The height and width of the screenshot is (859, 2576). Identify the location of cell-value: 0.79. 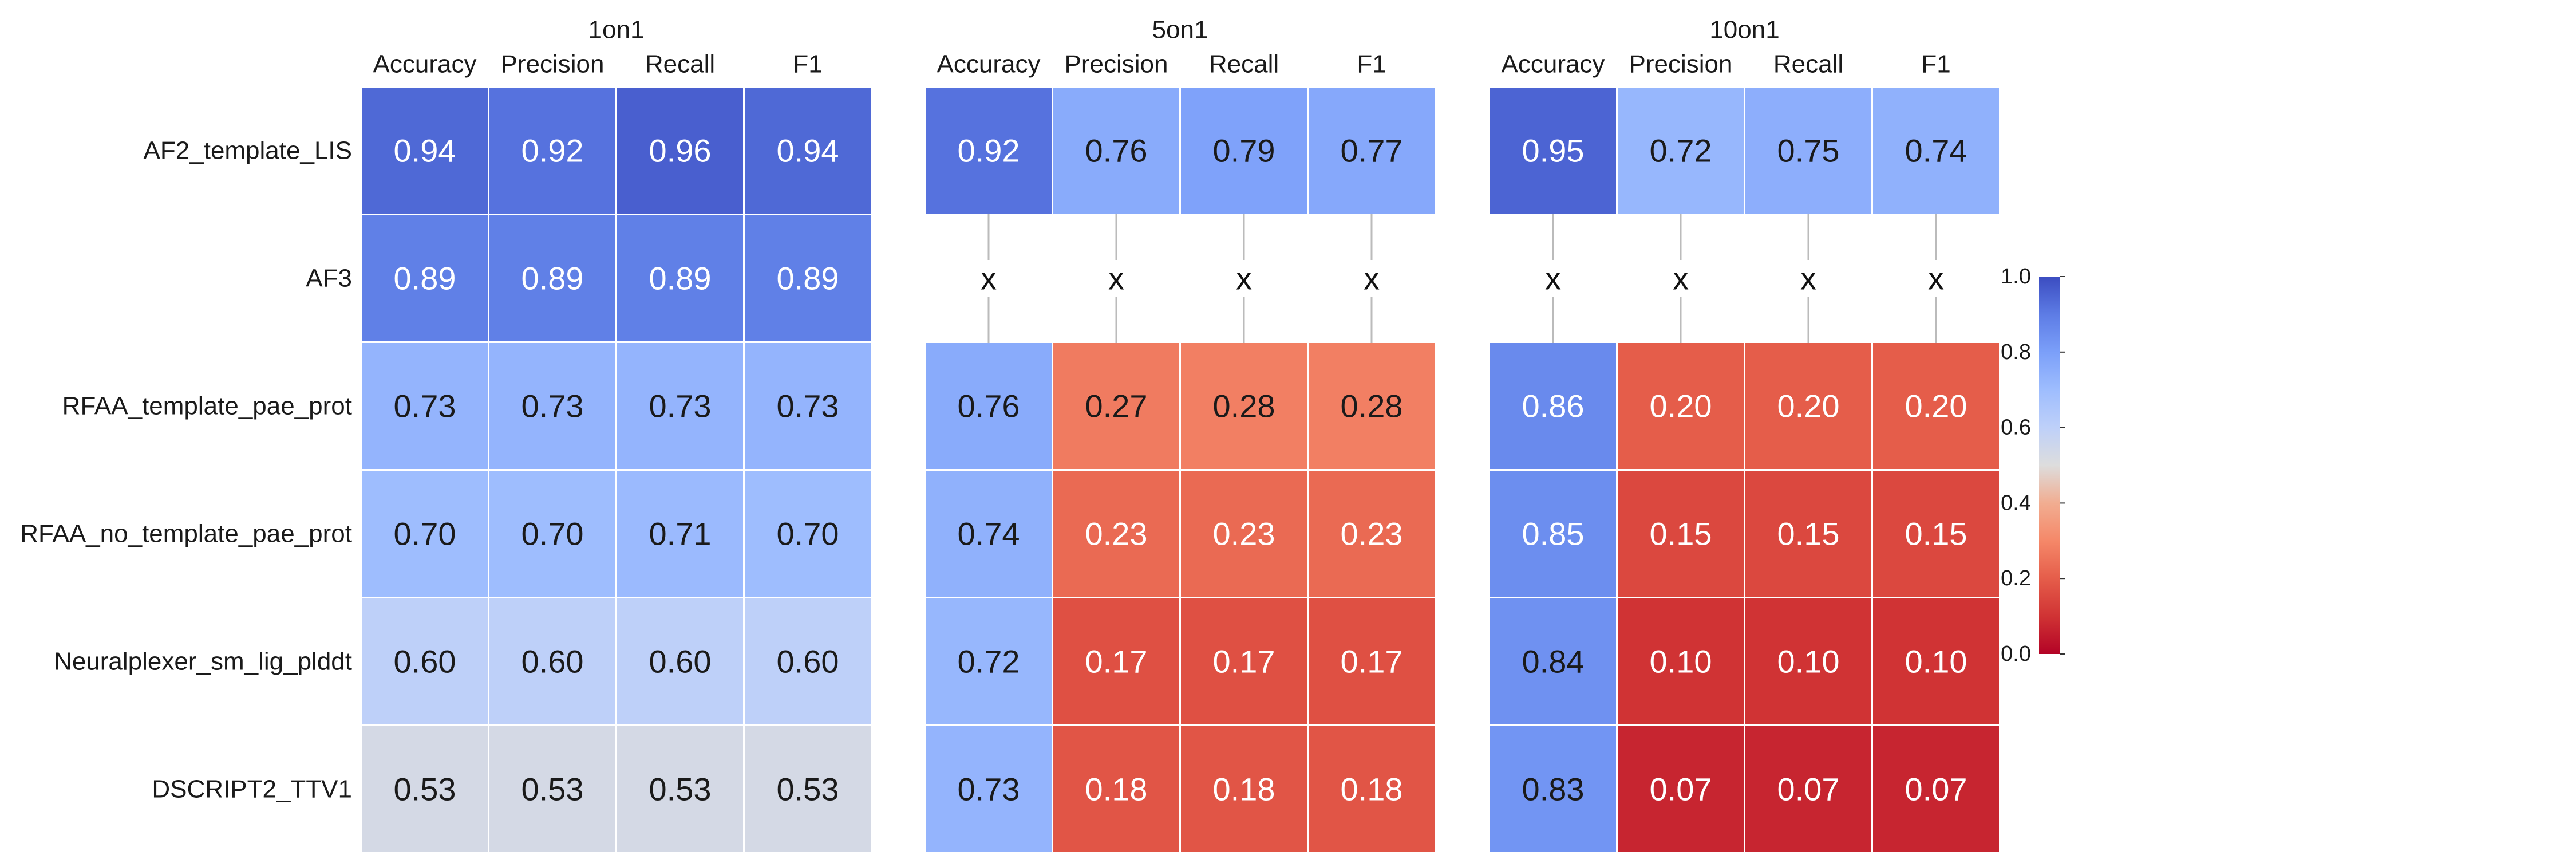
(1244, 151).